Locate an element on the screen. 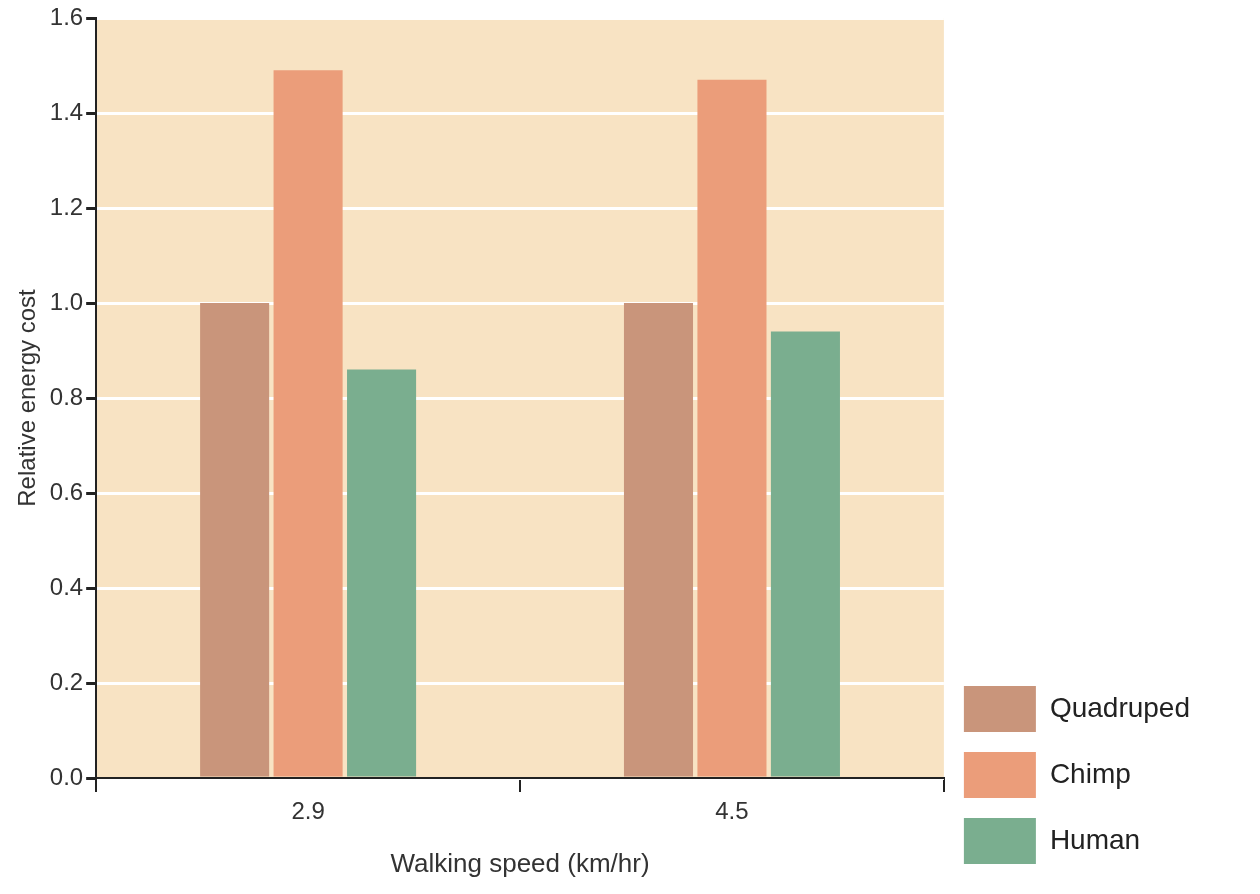  legend-label: Chimp is located at coordinates (1090, 773).